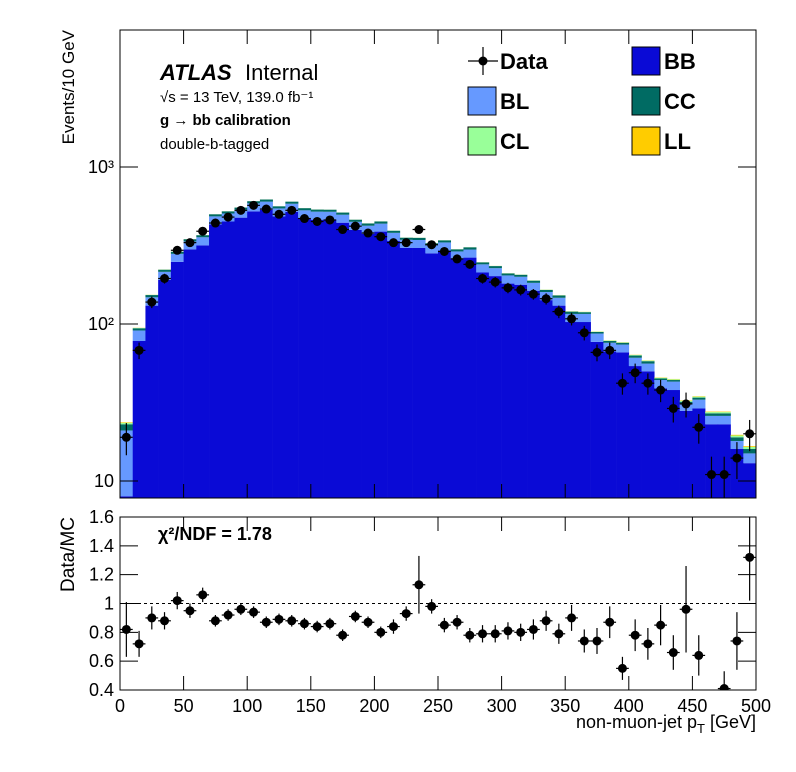 The width and height of the screenshot is (796, 772). I want to click on y-tick-label: 1.4, so click(101, 546).